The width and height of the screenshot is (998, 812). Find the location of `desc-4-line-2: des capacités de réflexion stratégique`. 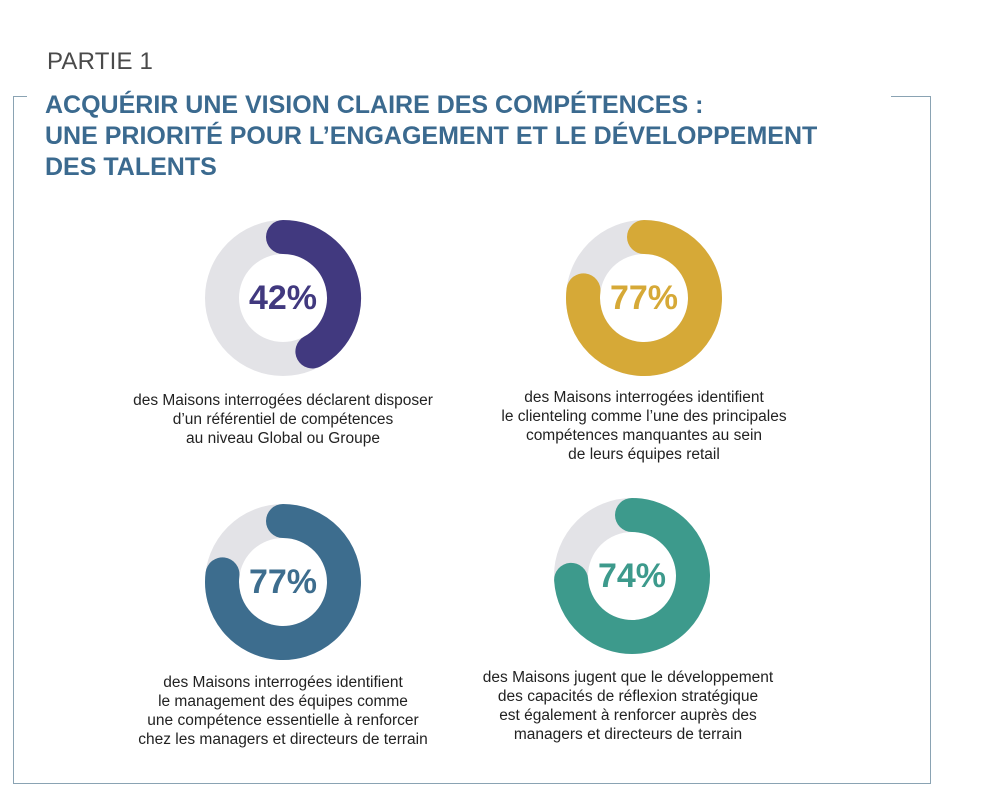

desc-4-line-2: des capacités de réflexion stratégique is located at coordinates (628, 696).